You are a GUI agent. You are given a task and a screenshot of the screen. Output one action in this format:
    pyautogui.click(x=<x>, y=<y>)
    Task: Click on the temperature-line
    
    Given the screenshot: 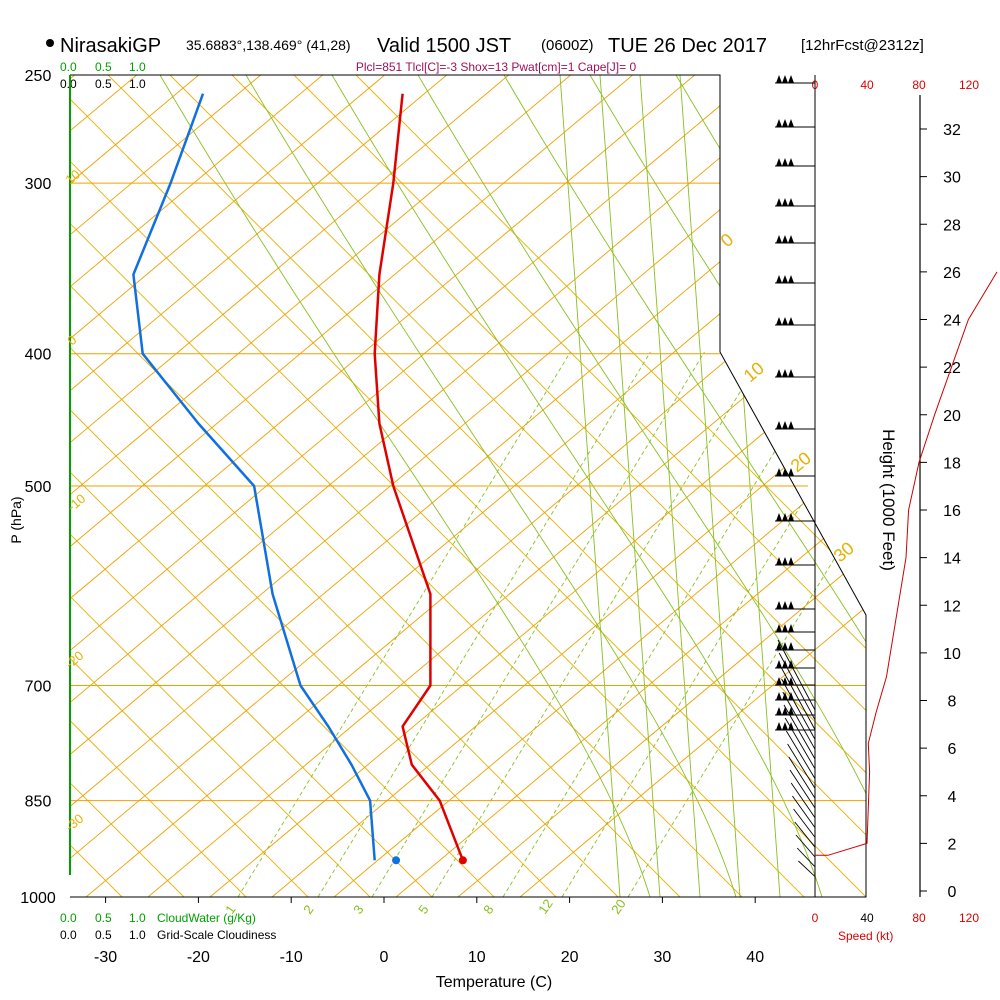 What is the action you would take?
    pyautogui.click(x=419, y=477)
    